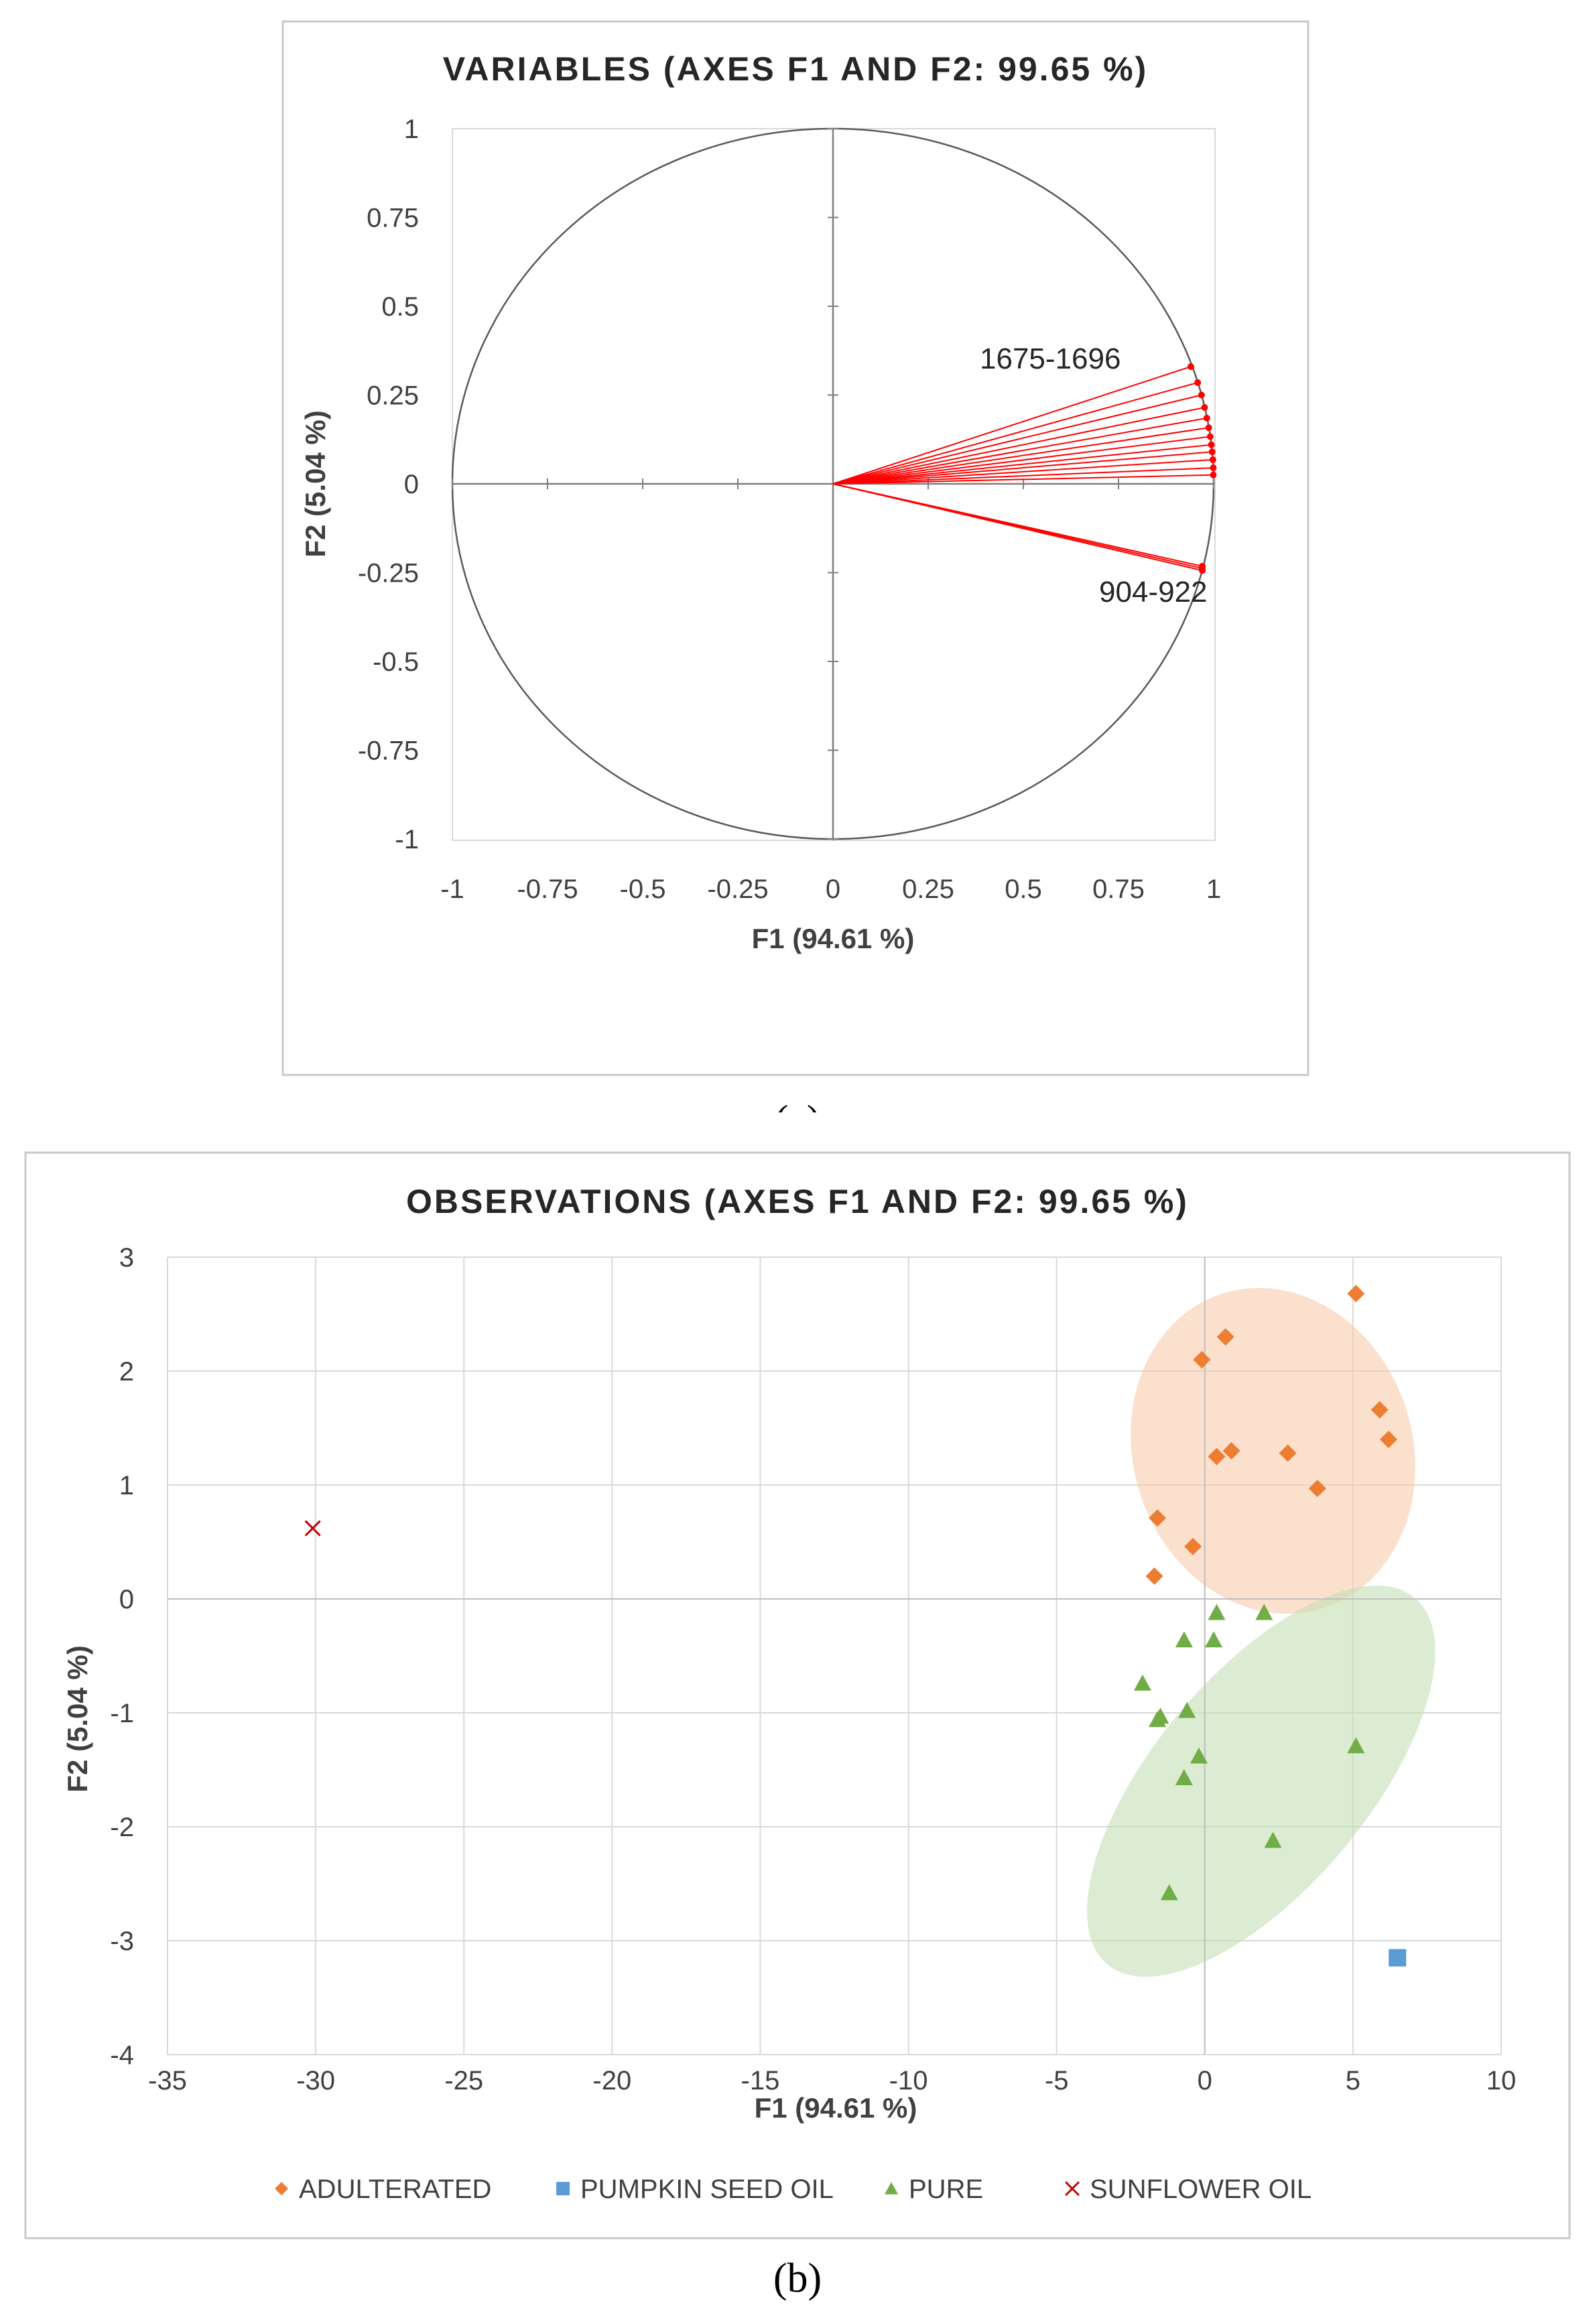 The width and height of the screenshot is (1595, 2324). What do you see at coordinates (798, 1105) in the screenshot?
I see `chart-a-caption: (a)` at bounding box center [798, 1105].